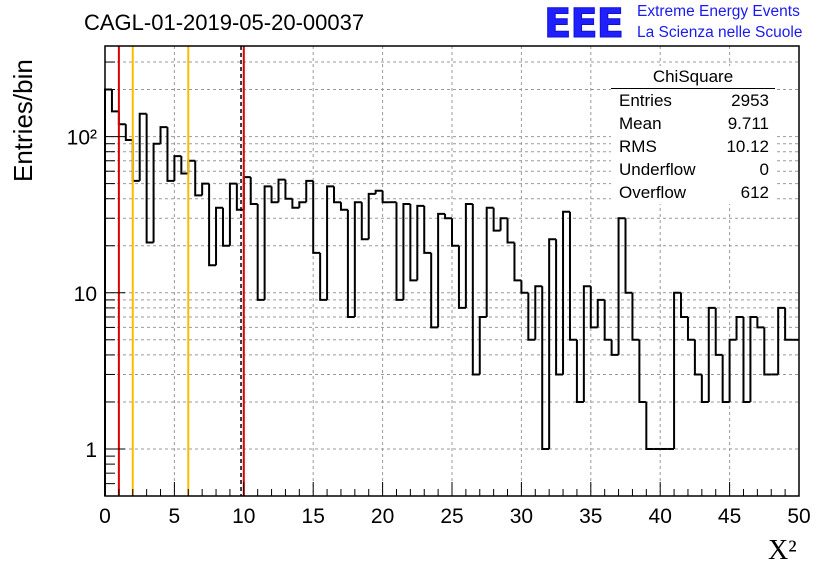  What do you see at coordinates (105, 516) in the screenshot?
I see `x-tick-label: 0` at bounding box center [105, 516].